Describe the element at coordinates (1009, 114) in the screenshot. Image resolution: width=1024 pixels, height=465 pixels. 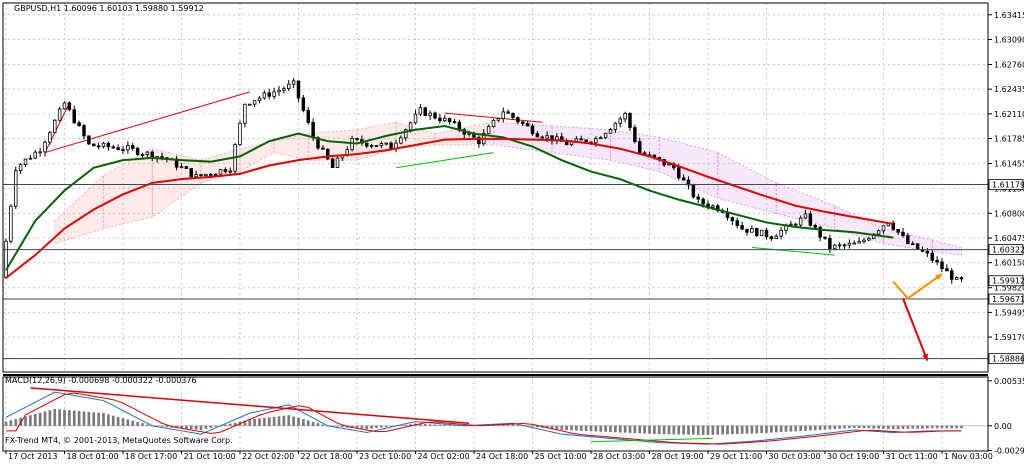
I see `price-tick-label: 1.62110` at that location.